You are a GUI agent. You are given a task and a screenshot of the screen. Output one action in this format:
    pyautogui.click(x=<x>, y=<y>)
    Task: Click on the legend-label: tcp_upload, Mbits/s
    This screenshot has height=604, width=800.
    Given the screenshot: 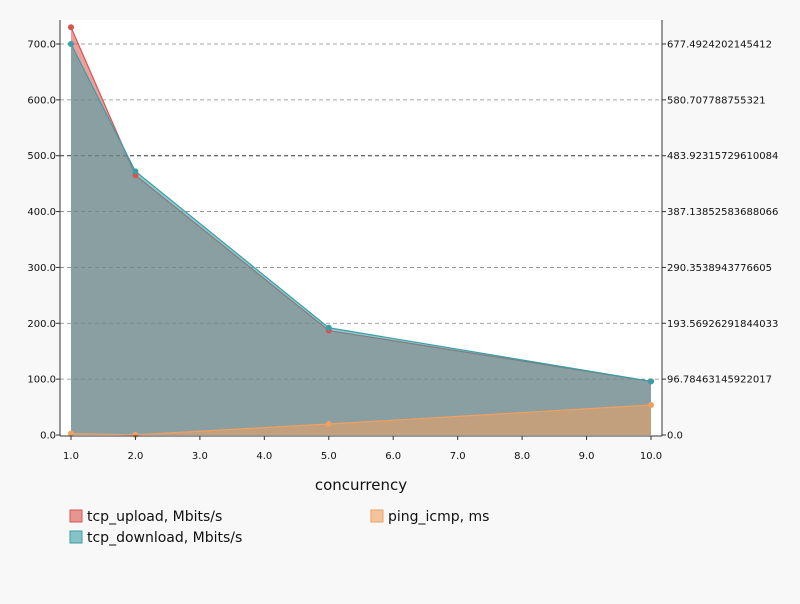 What is the action you would take?
    pyautogui.click(x=154, y=517)
    